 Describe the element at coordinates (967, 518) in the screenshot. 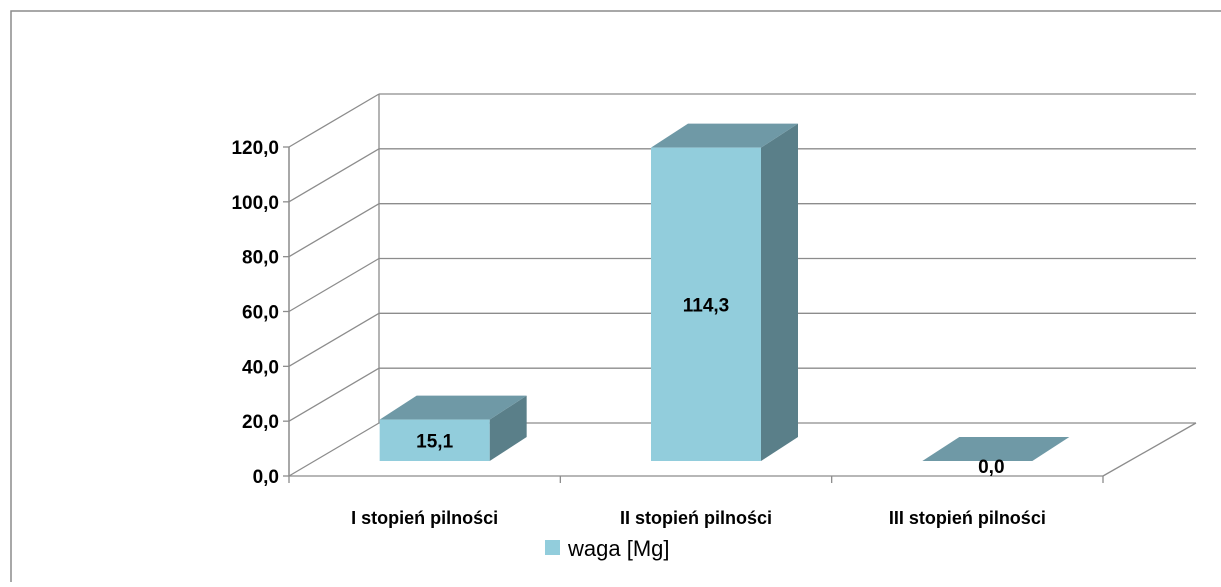

I see `x-tick-label: III stopień pilności` at that location.